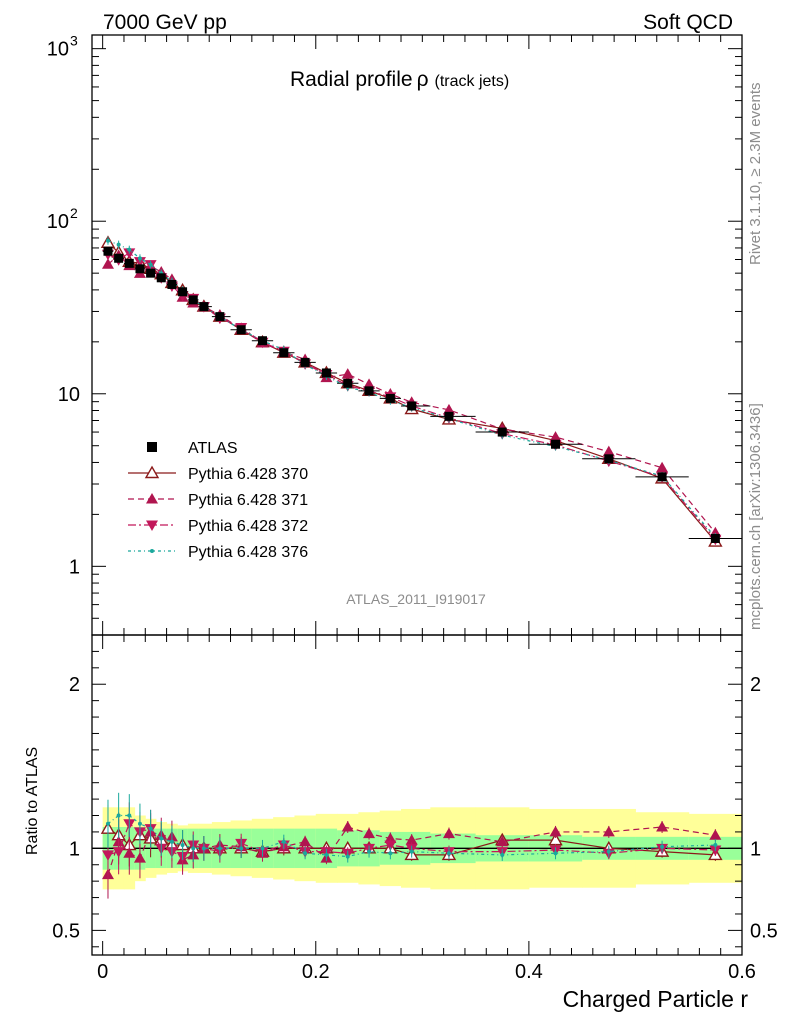  What do you see at coordinates (764, 931) in the screenshot?
I see `ratio-y-tick-label-right: 0.5` at bounding box center [764, 931].